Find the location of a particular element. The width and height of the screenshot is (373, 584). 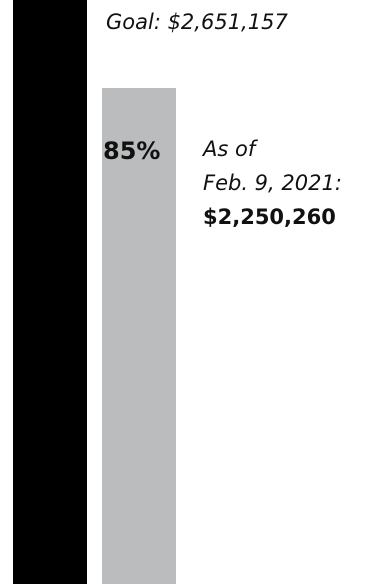

raised-amount: $2,250,260 is located at coordinates (269, 217).